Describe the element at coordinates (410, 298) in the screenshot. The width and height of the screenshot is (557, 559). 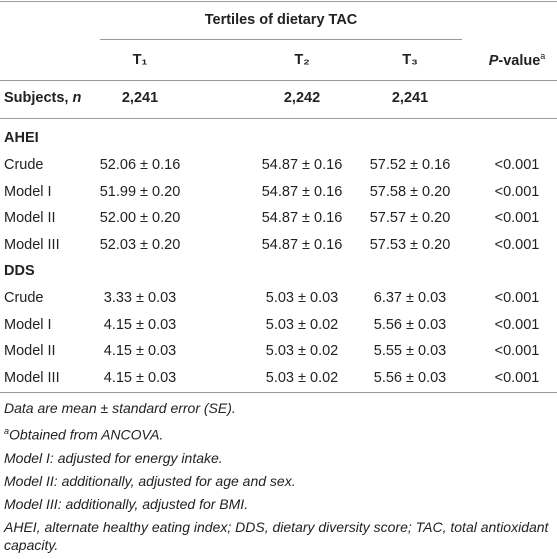
I see `cell: 6.37 ± 0.03` at that location.